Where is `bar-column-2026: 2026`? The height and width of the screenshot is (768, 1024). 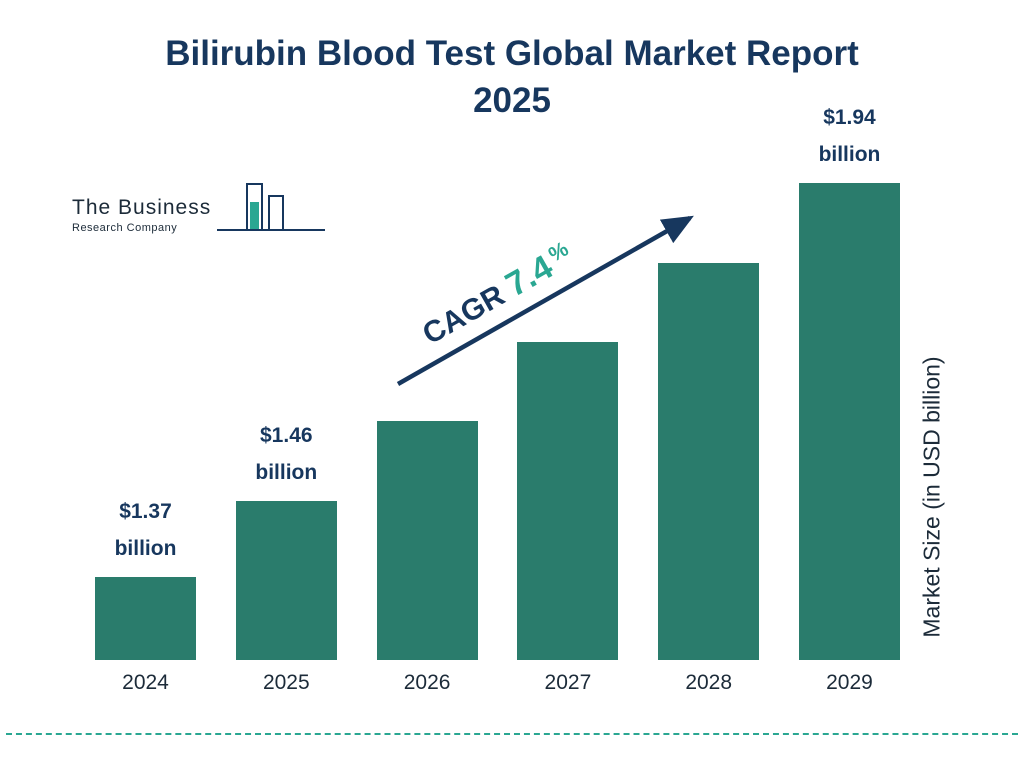 bar-column-2026: 2026 is located at coordinates (427, 396).